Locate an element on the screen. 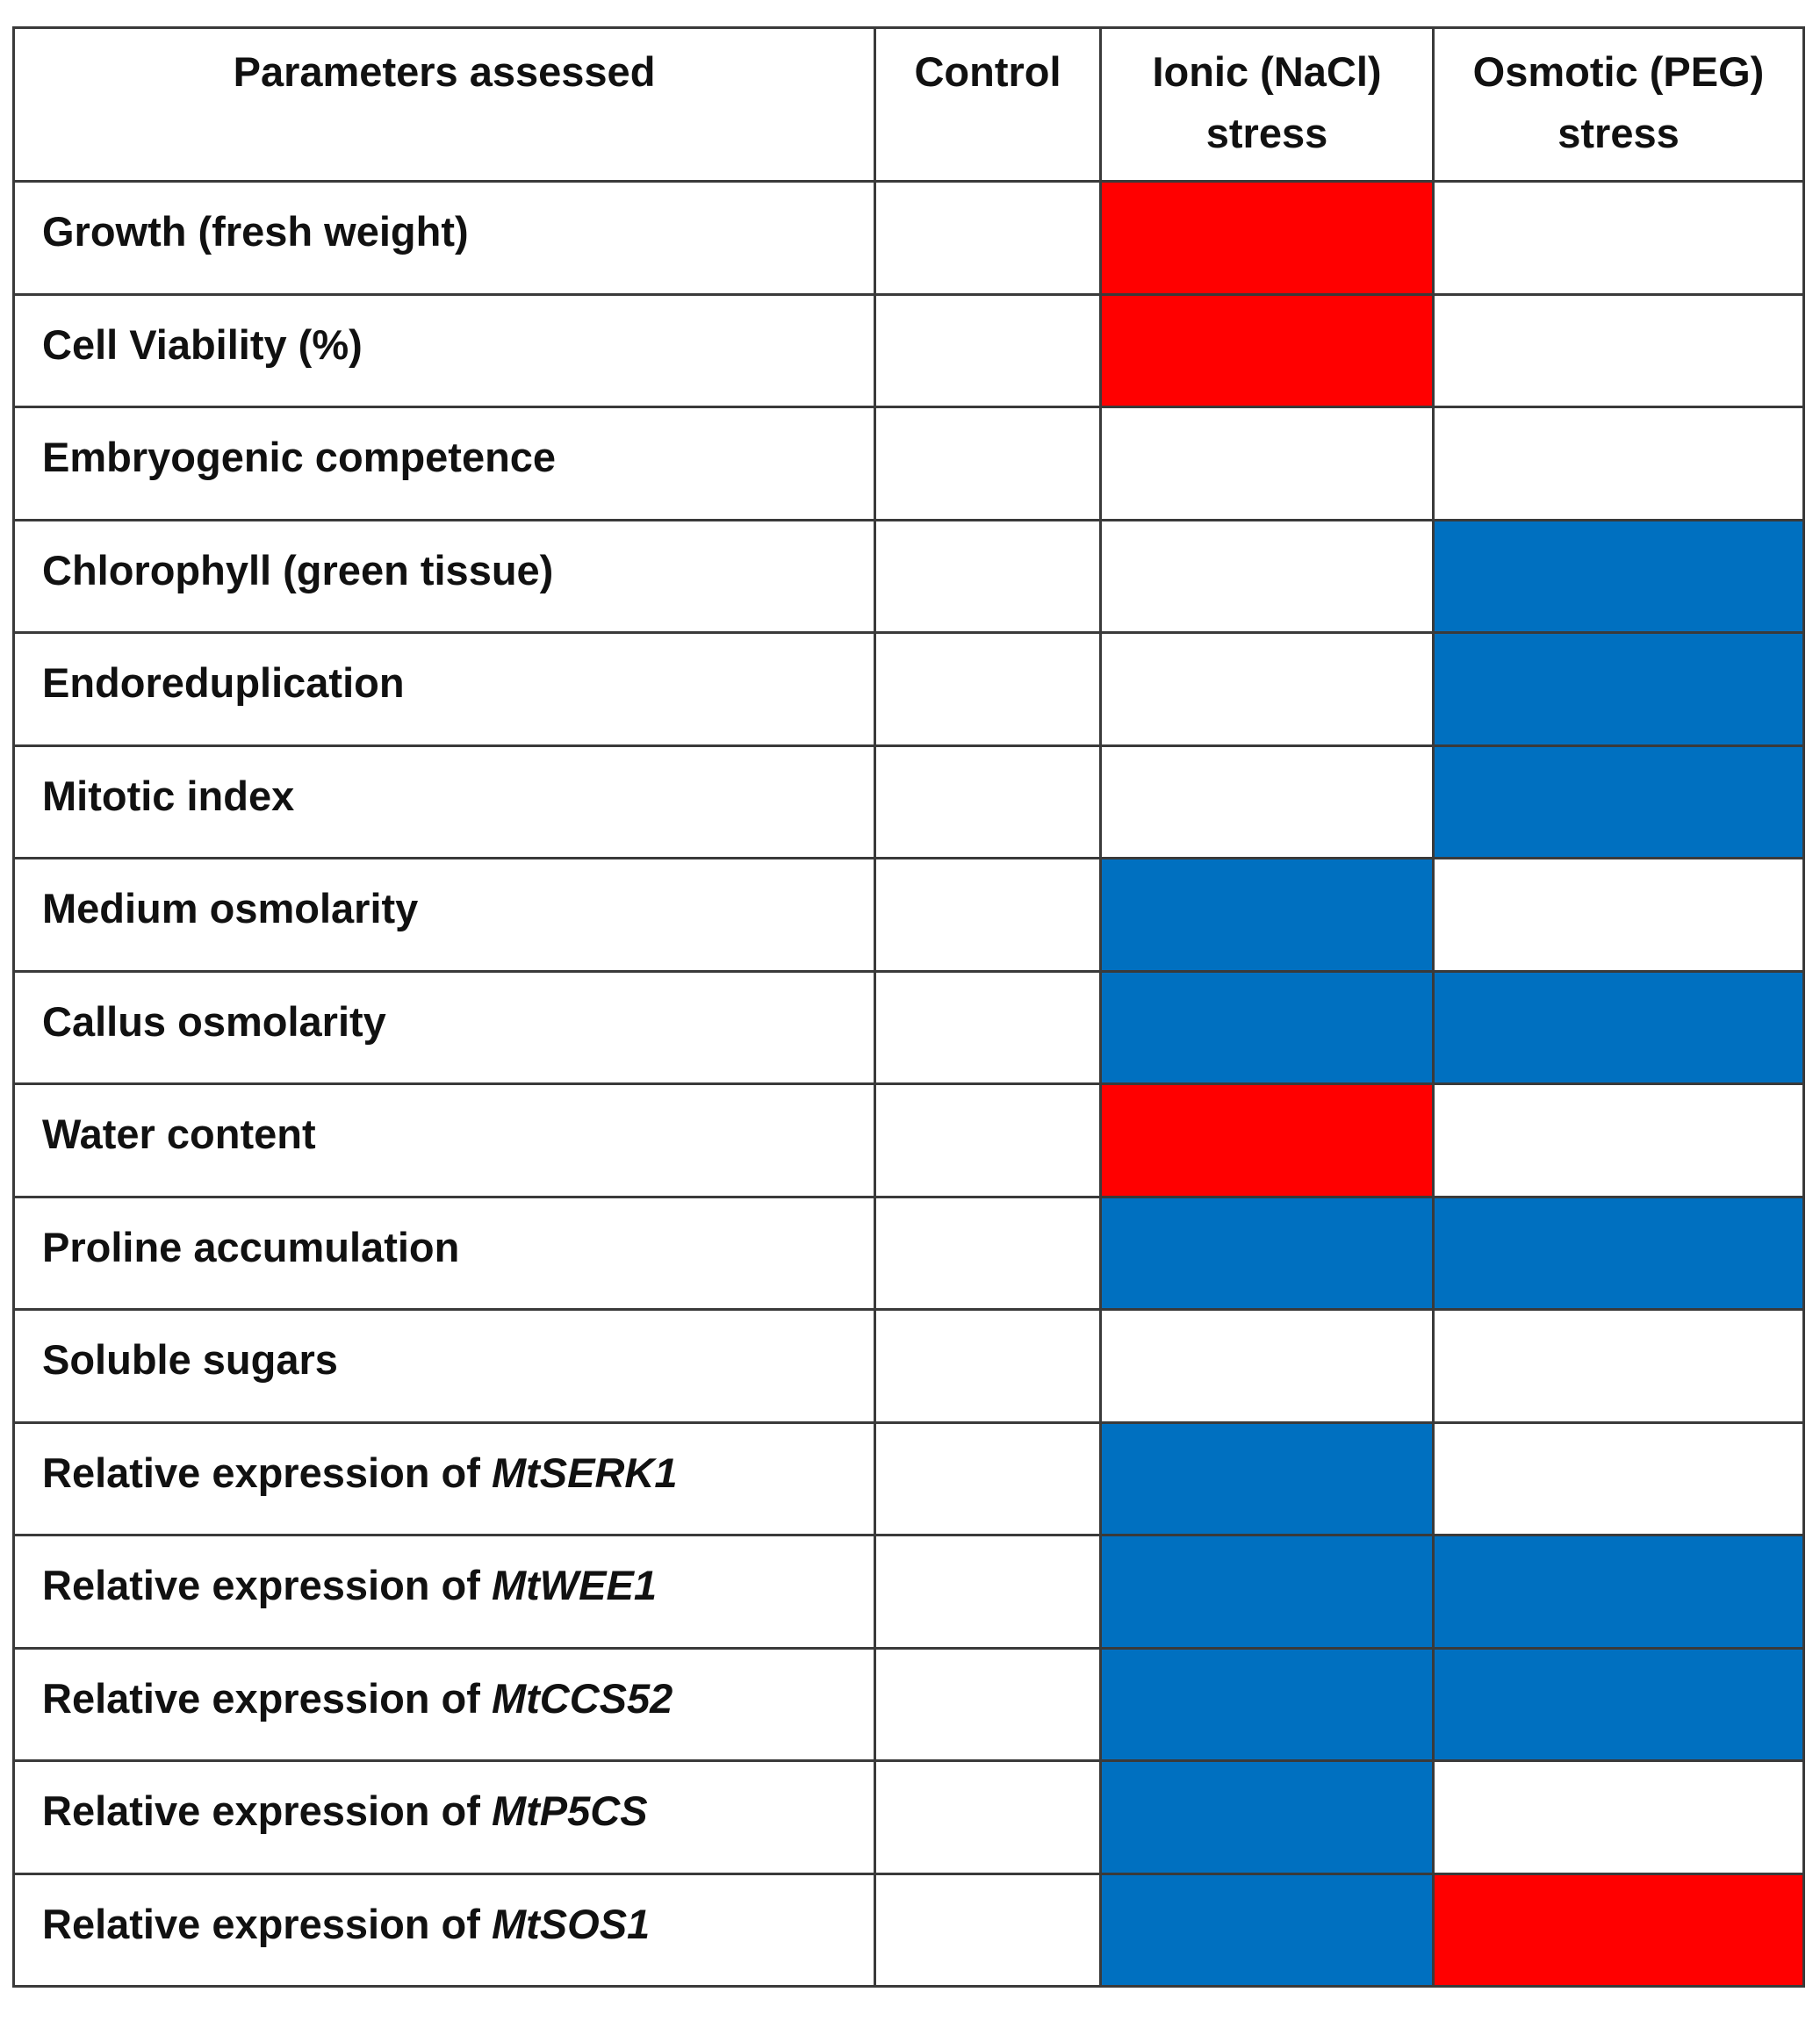  parameter-cell: Mitotic index is located at coordinates (444, 801).